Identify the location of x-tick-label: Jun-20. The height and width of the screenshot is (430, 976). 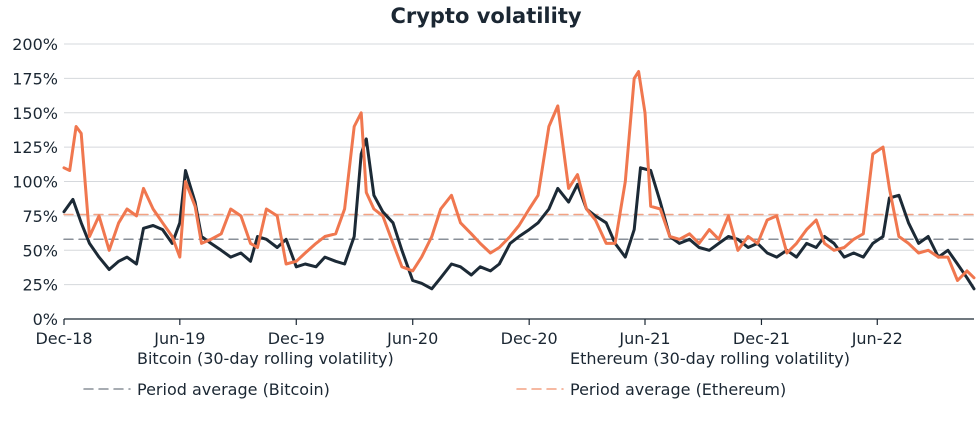
(412, 338).